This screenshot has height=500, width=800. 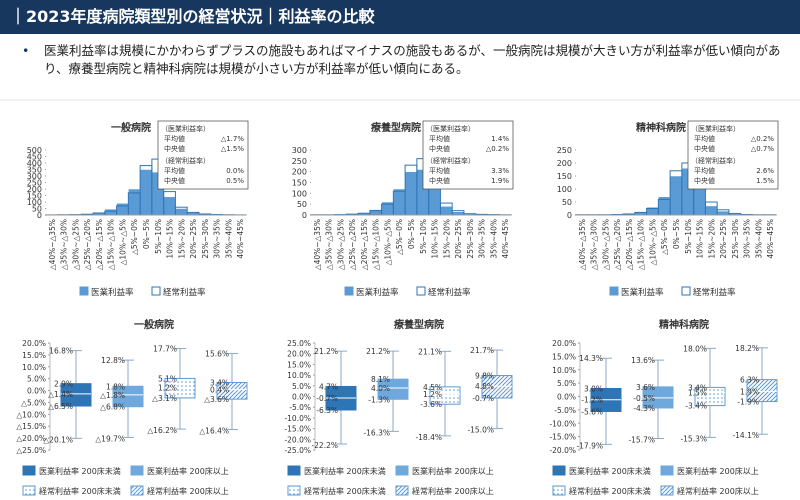 What do you see at coordinates (113, 360) in the screenshot?
I see `data-label: 12.8%` at bounding box center [113, 360].